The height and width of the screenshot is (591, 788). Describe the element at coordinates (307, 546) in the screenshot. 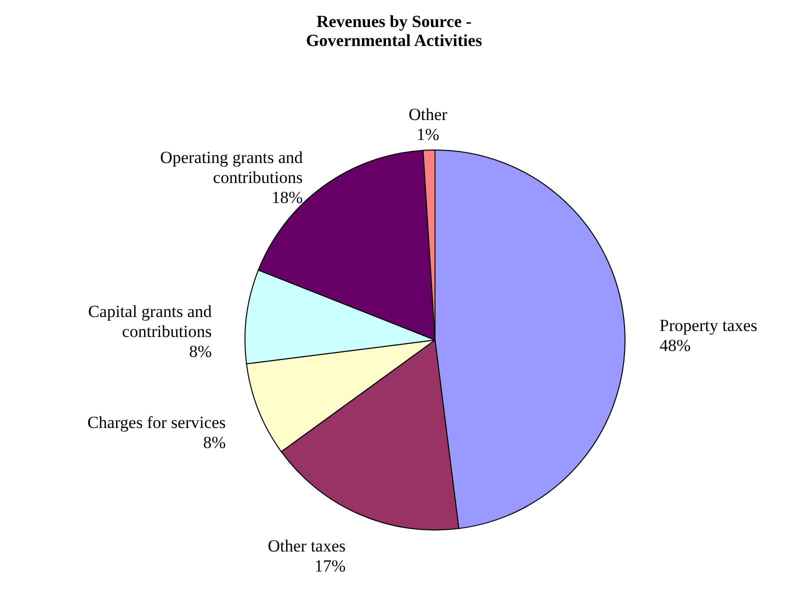

I see `slice-label: Other taxes` at that location.